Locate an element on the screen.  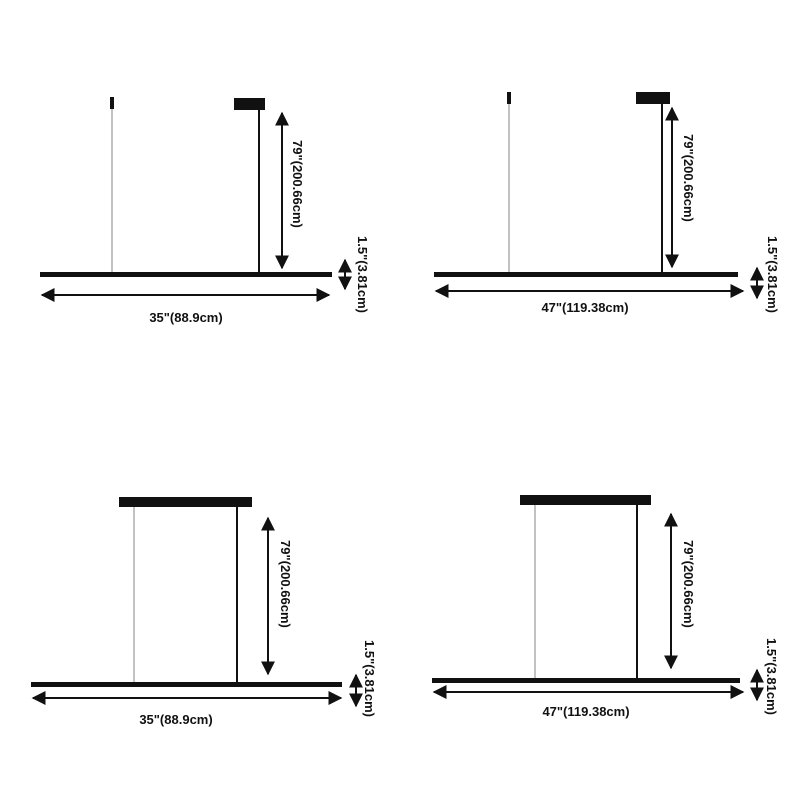
diagram-panel-47in-small-canopy: 79"(200.66cm) 1.5"(3.81cm) 47"(119.38cm) is located at coordinates (607, 203).